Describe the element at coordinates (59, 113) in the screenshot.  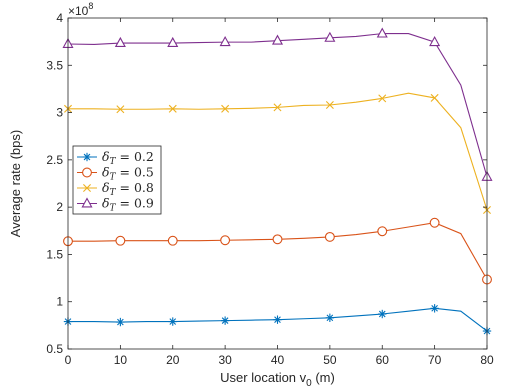
I see `y-tick-label: 3` at that location.